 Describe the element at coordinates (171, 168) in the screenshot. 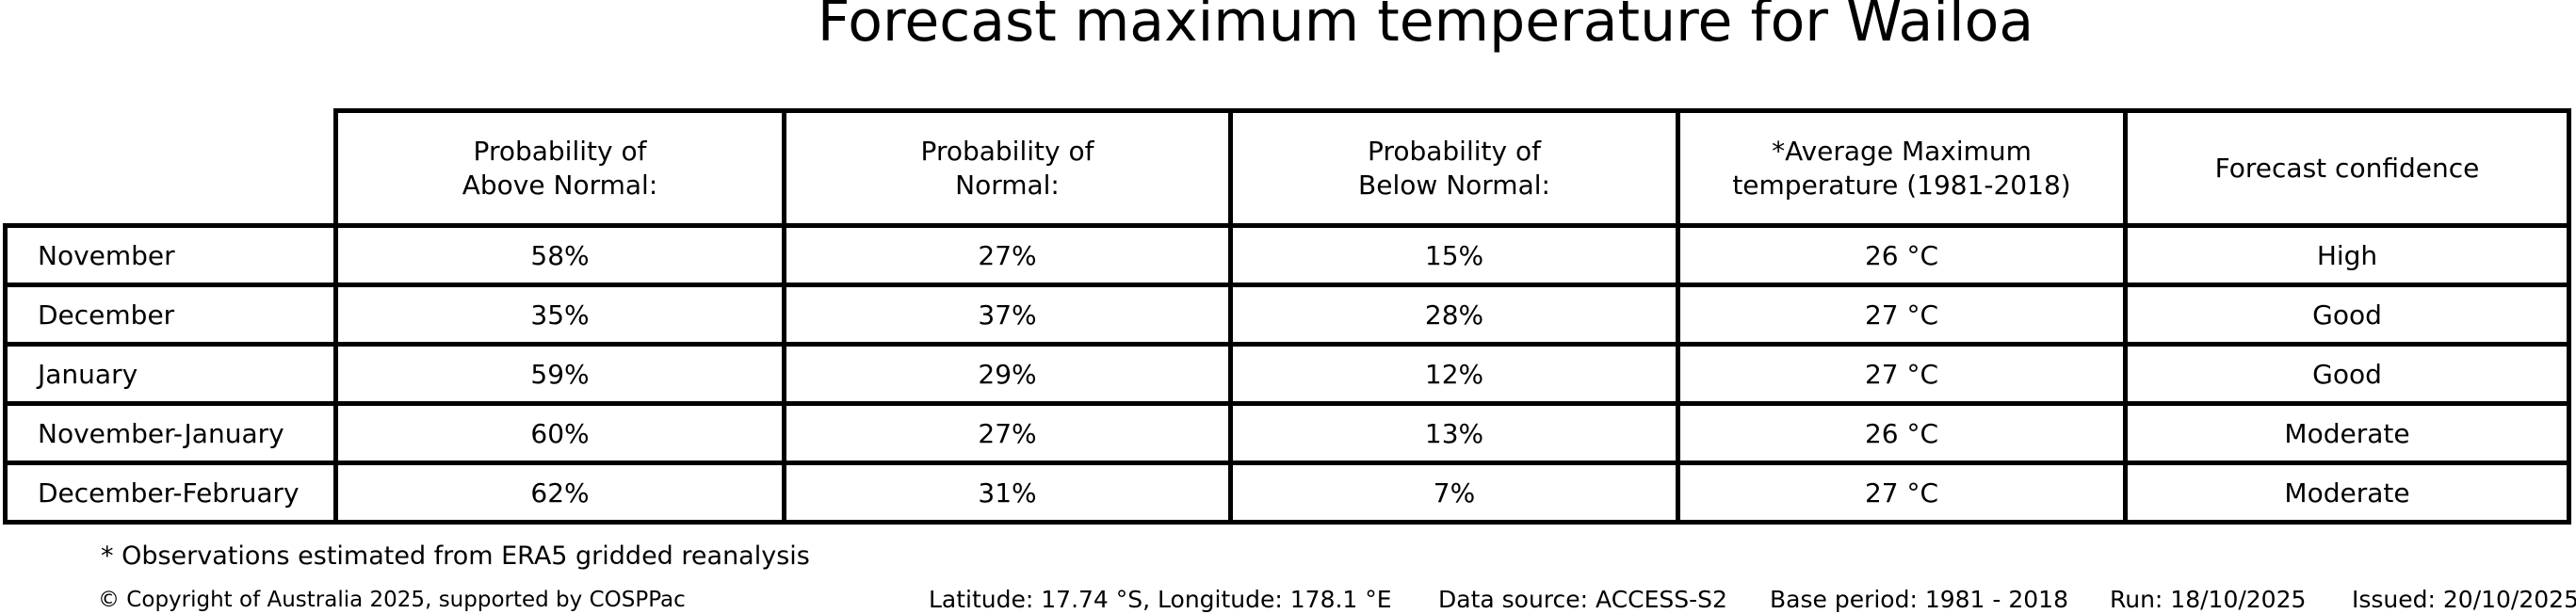

I see `corner-cell` at that location.